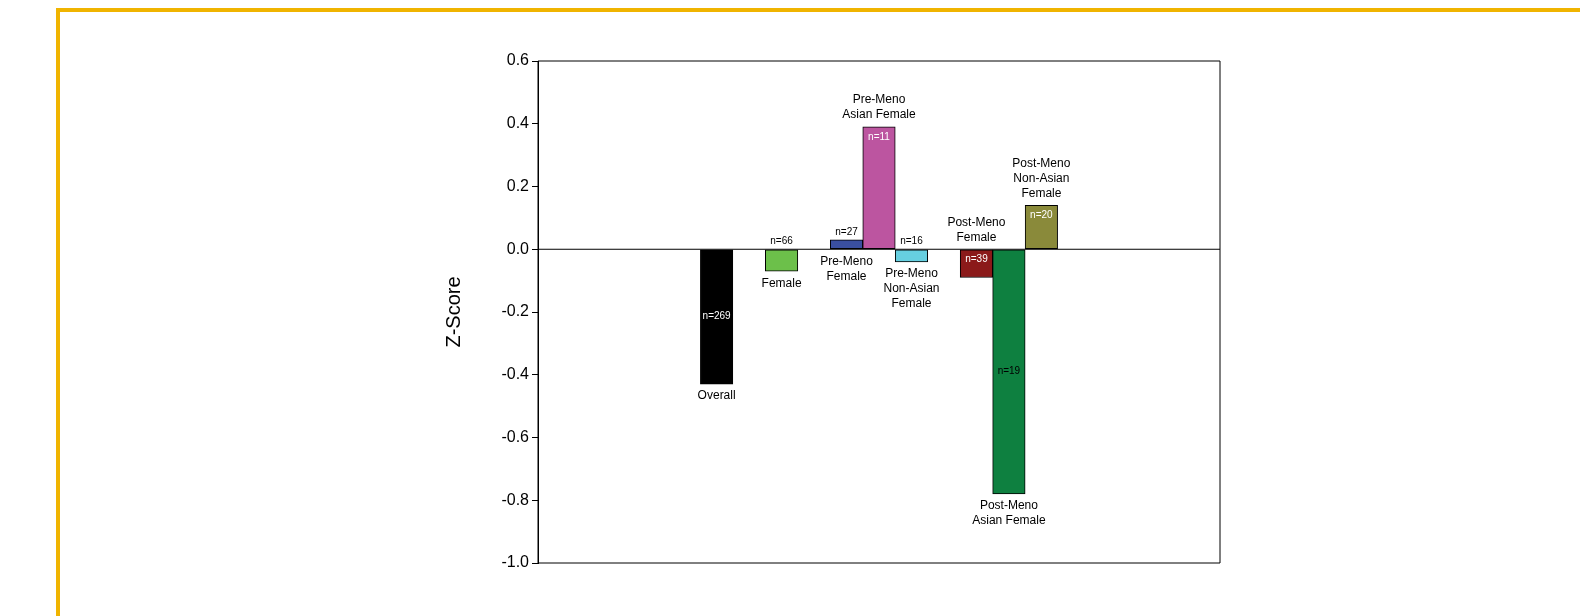  What do you see at coordinates (1009, 371) in the screenshot?
I see `annotation: n=19` at bounding box center [1009, 371].